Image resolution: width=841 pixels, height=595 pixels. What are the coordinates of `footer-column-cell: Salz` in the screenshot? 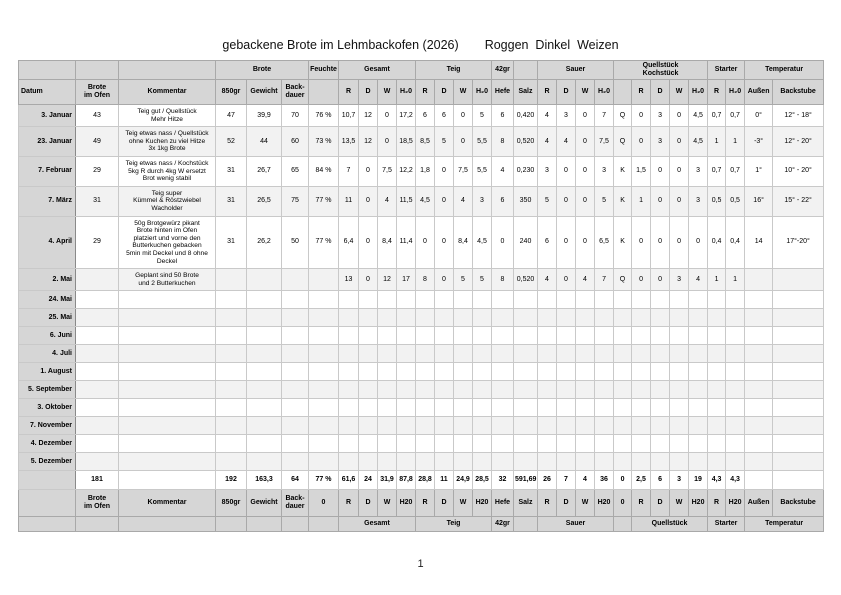 It's located at (525, 503).